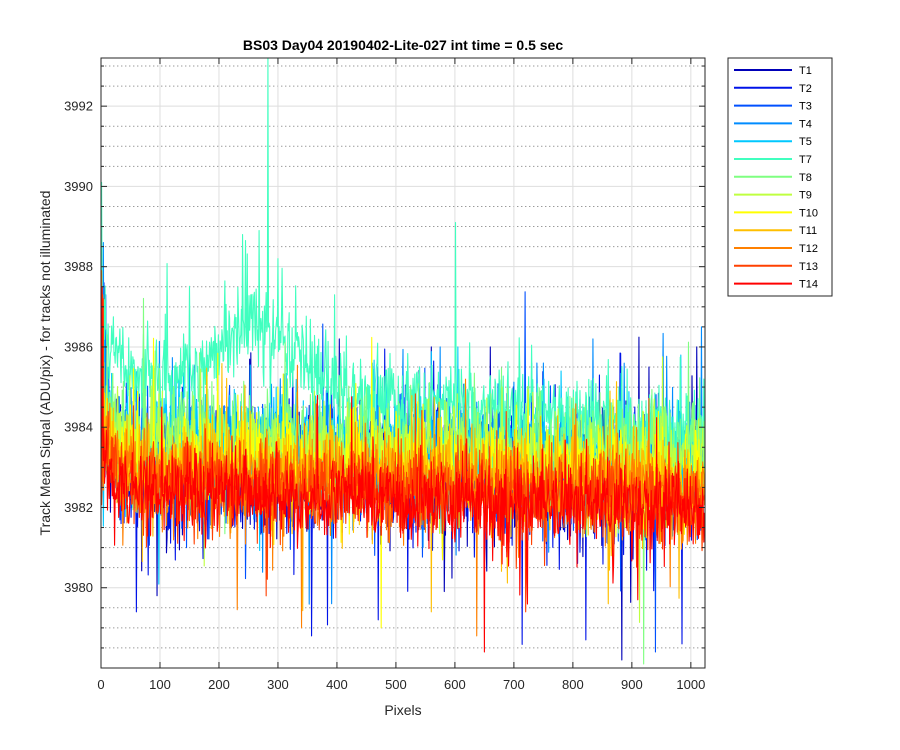 Image resolution: width=900 pixels, height=750 pixels. What do you see at coordinates (808, 249) in the screenshot?
I see `legend-label: T12` at bounding box center [808, 249].